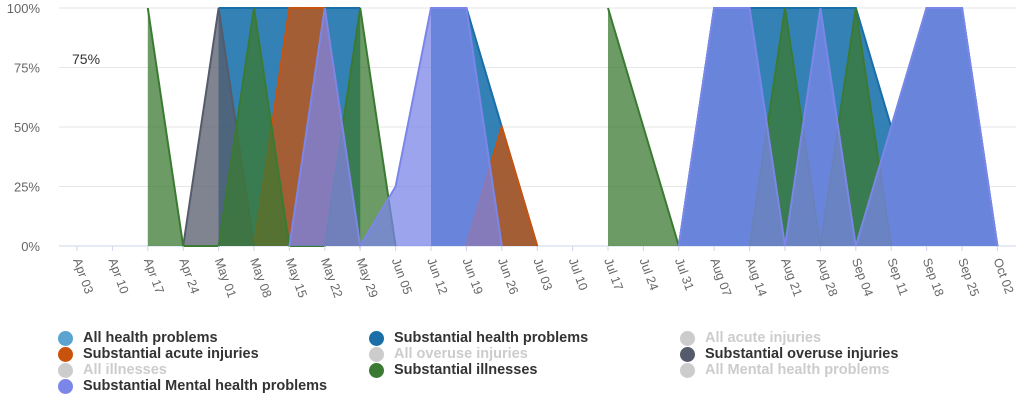 This screenshot has width=1024, height=412. I want to click on x-tick-label: Apr 24, so click(189, 275).